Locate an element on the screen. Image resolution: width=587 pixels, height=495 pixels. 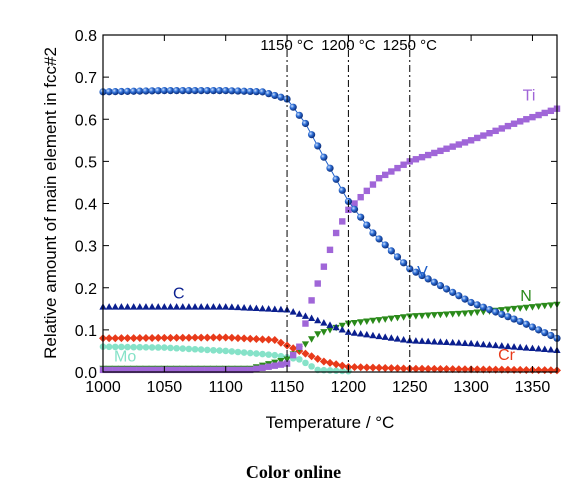
y-tick-label: 0.7 is located at coordinates (86, 78).